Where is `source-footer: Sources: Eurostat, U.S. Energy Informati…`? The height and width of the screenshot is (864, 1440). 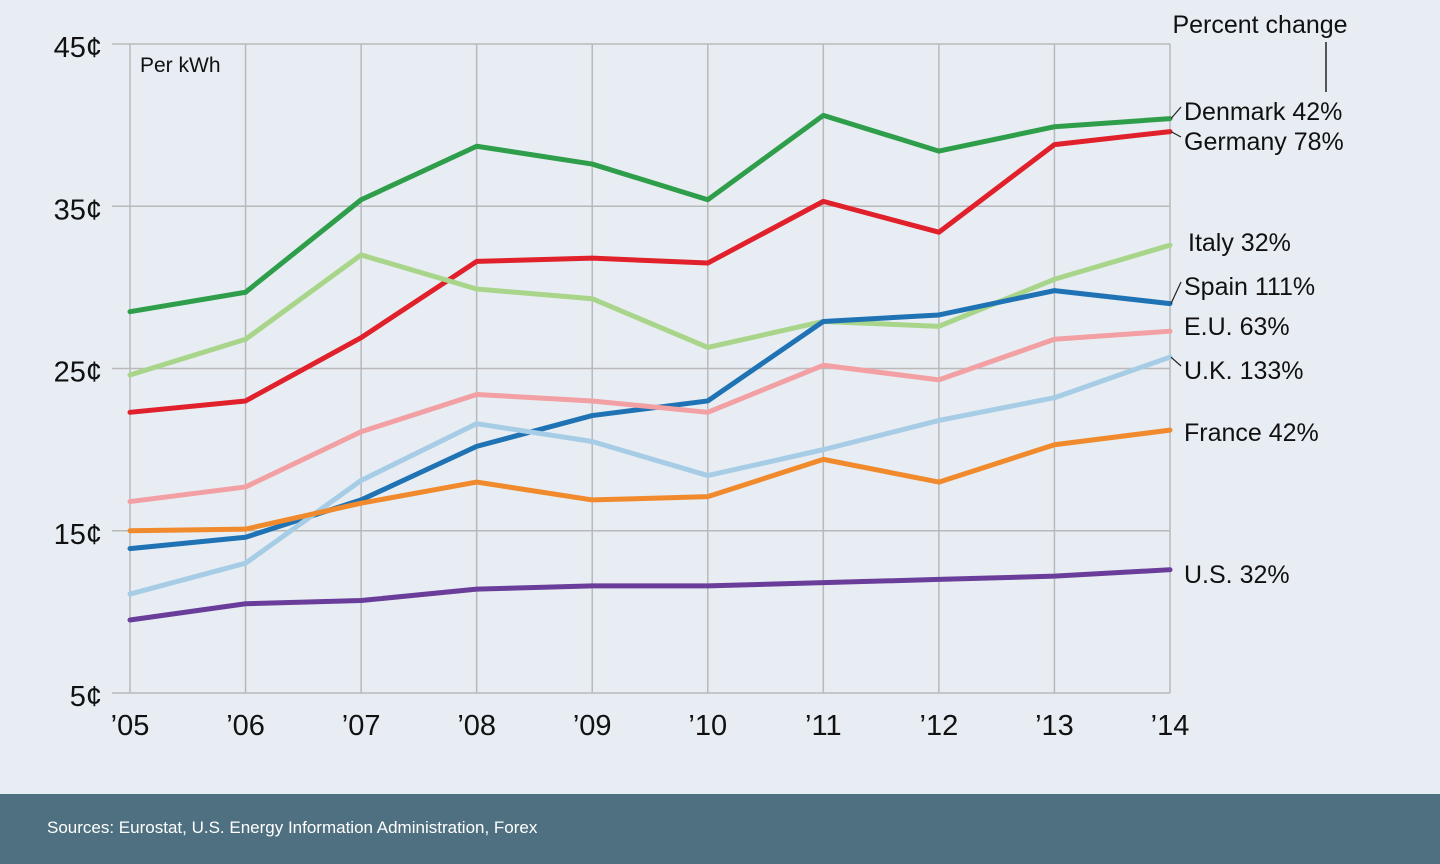
source-footer: Sources: Eurostat, U.S. Energy Informati… is located at coordinates (720, 829).